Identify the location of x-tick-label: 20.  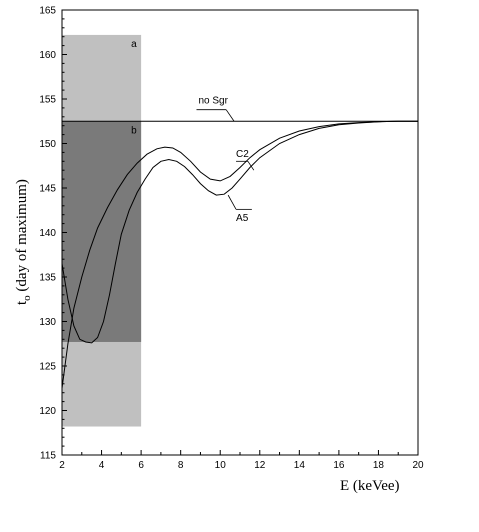
(418, 465).